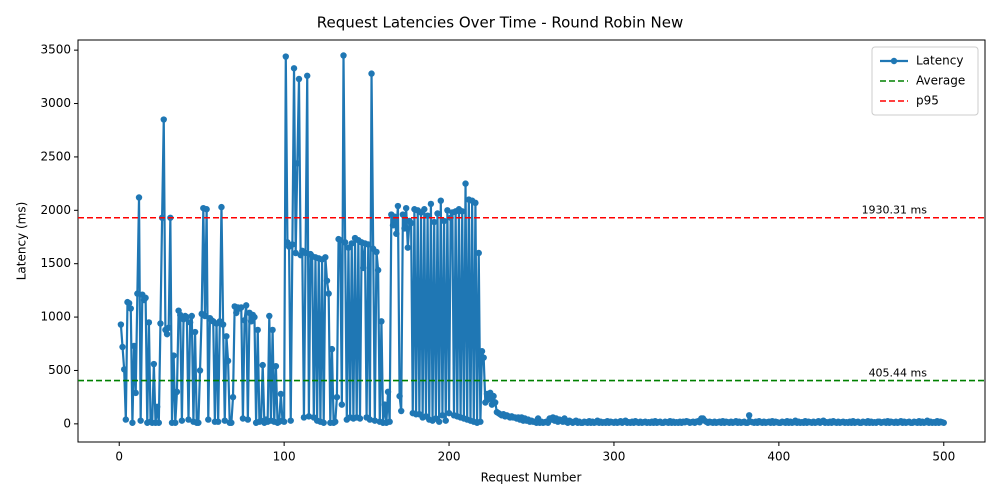 The width and height of the screenshot is (1000, 500). Describe the element at coordinates (55, 317) in the screenshot. I see `y-tick-label: 1000` at that location.